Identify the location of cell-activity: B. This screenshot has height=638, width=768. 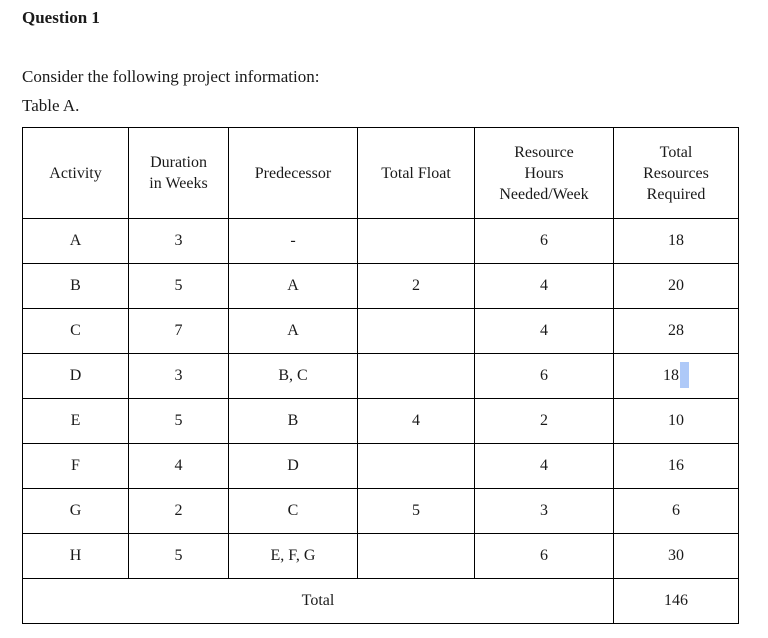
(75, 286).